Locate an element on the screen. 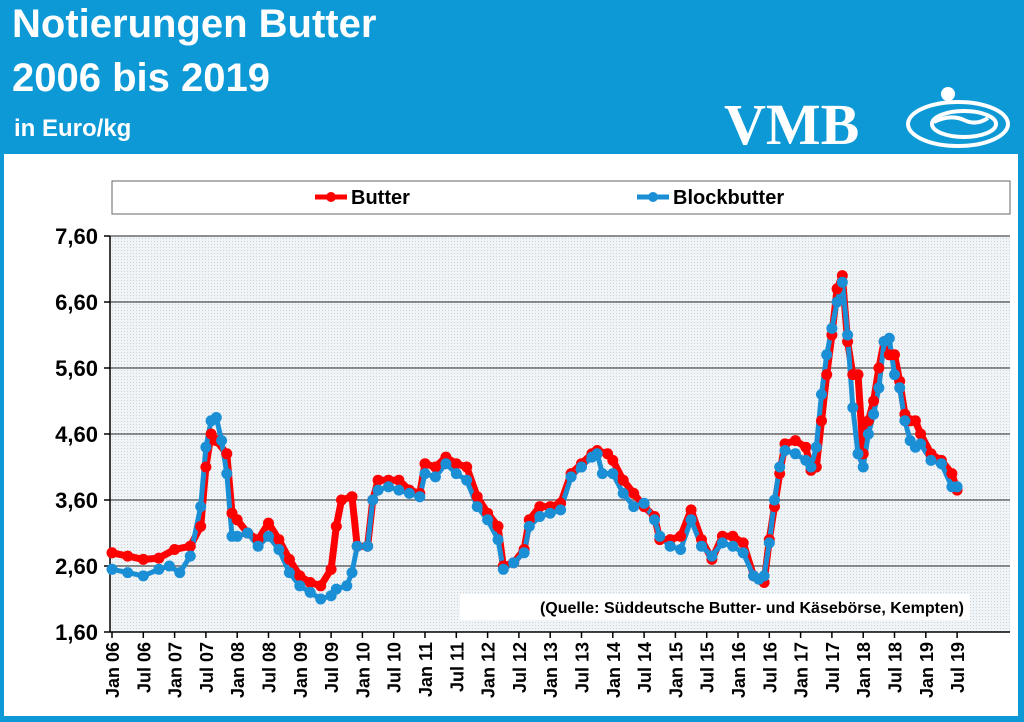 The width and height of the screenshot is (1024, 722). page-subtitle: 2006 bis 2019 is located at coordinates (141, 78).